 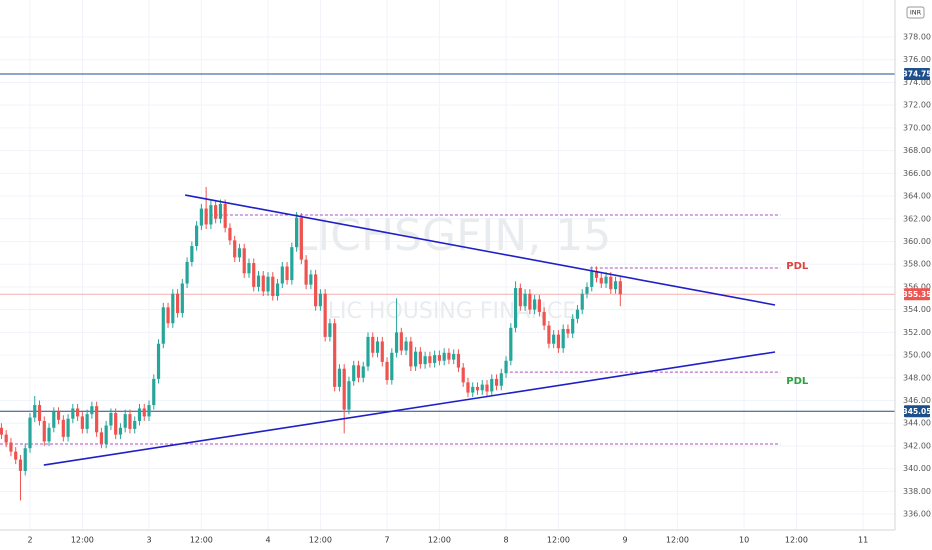 I want to click on x-tick-label: 7, so click(x=386, y=540).